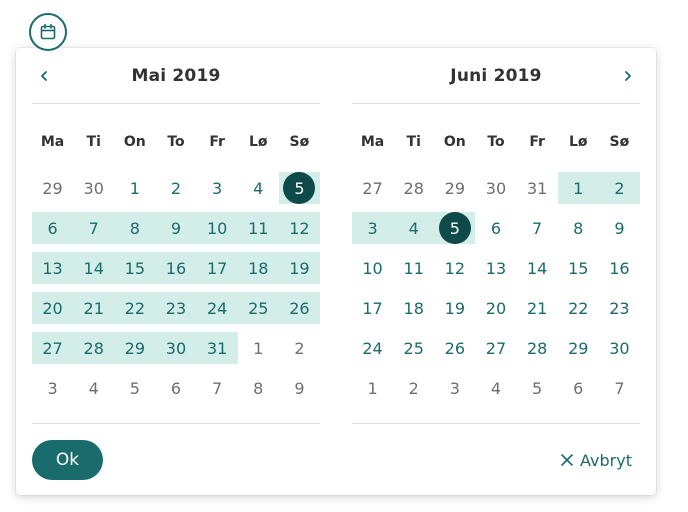 The image size is (688, 512). Describe the element at coordinates (217, 142) in the screenshot. I see `weekday-label: Fr` at that location.